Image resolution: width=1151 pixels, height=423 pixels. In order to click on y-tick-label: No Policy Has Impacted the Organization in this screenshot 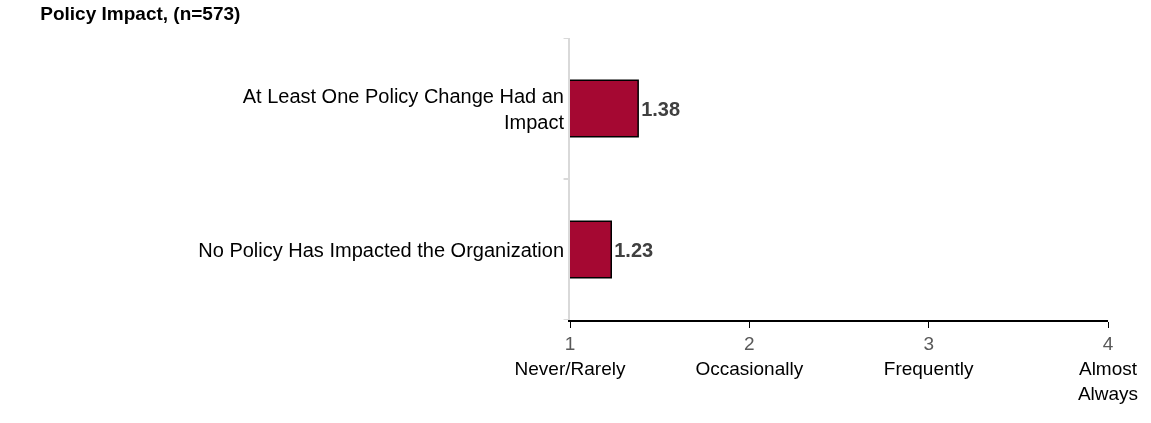, I will do `click(381, 249)`.